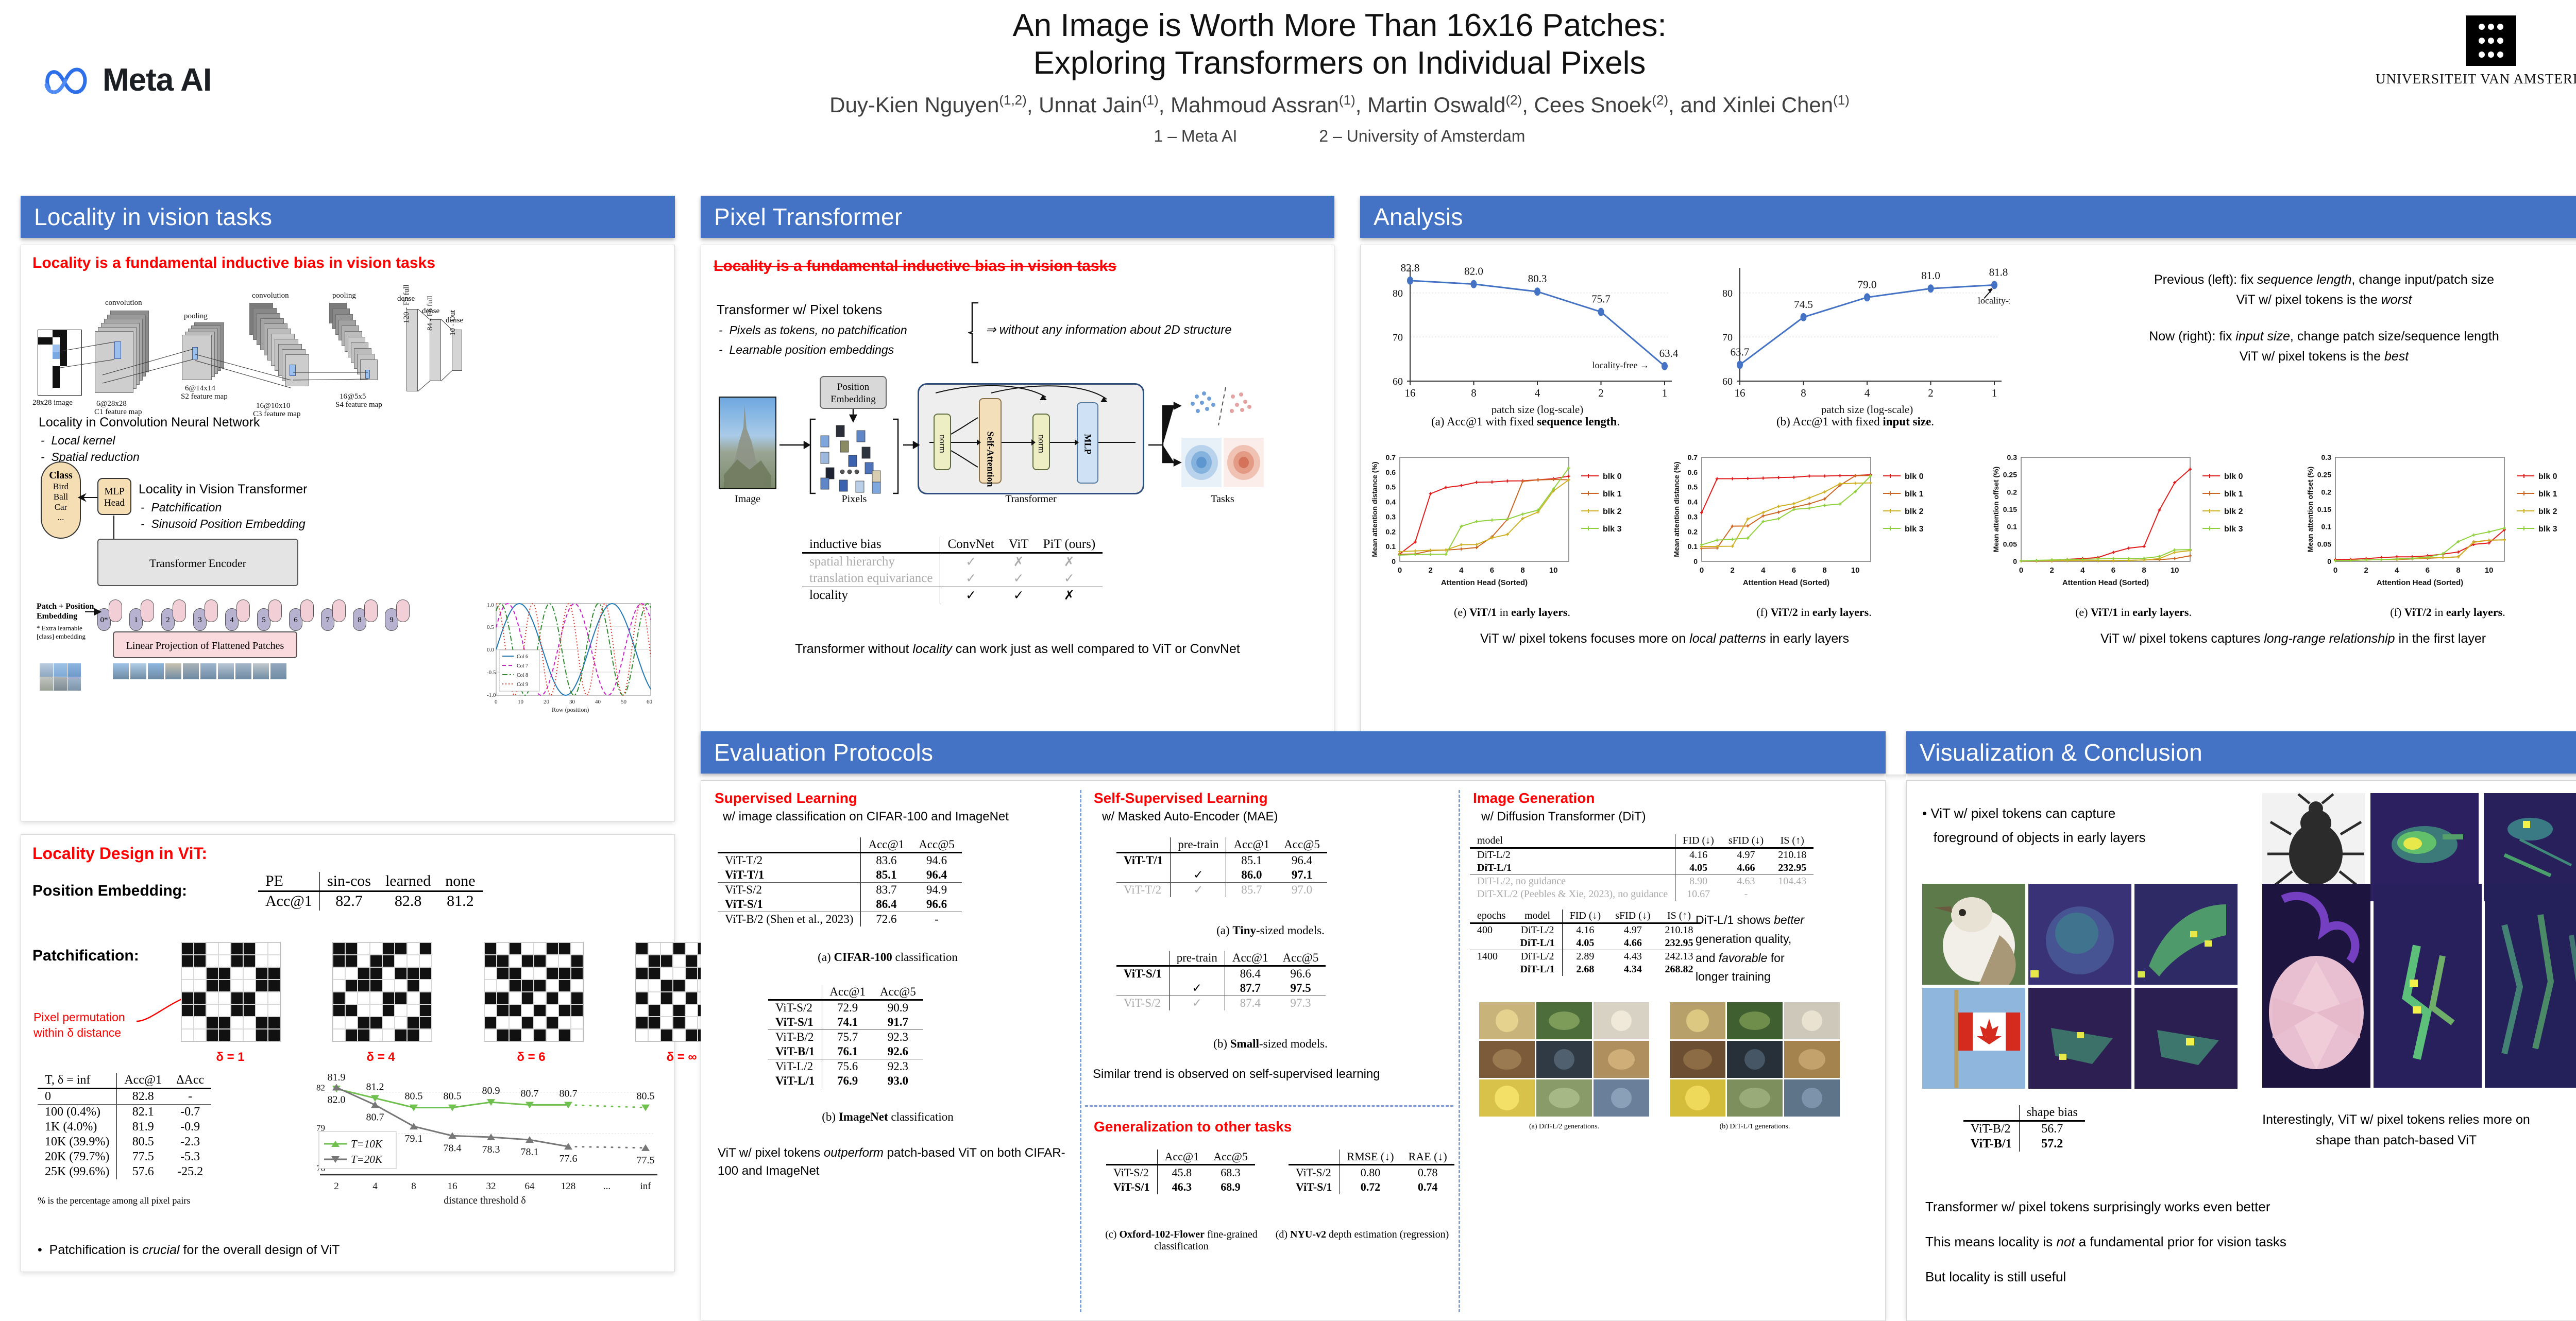 The image size is (2576, 1321). What do you see at coordinates (243, 671) in the screenshot?
I see `vit-patch-thumb` at bounding box center [243, 671].